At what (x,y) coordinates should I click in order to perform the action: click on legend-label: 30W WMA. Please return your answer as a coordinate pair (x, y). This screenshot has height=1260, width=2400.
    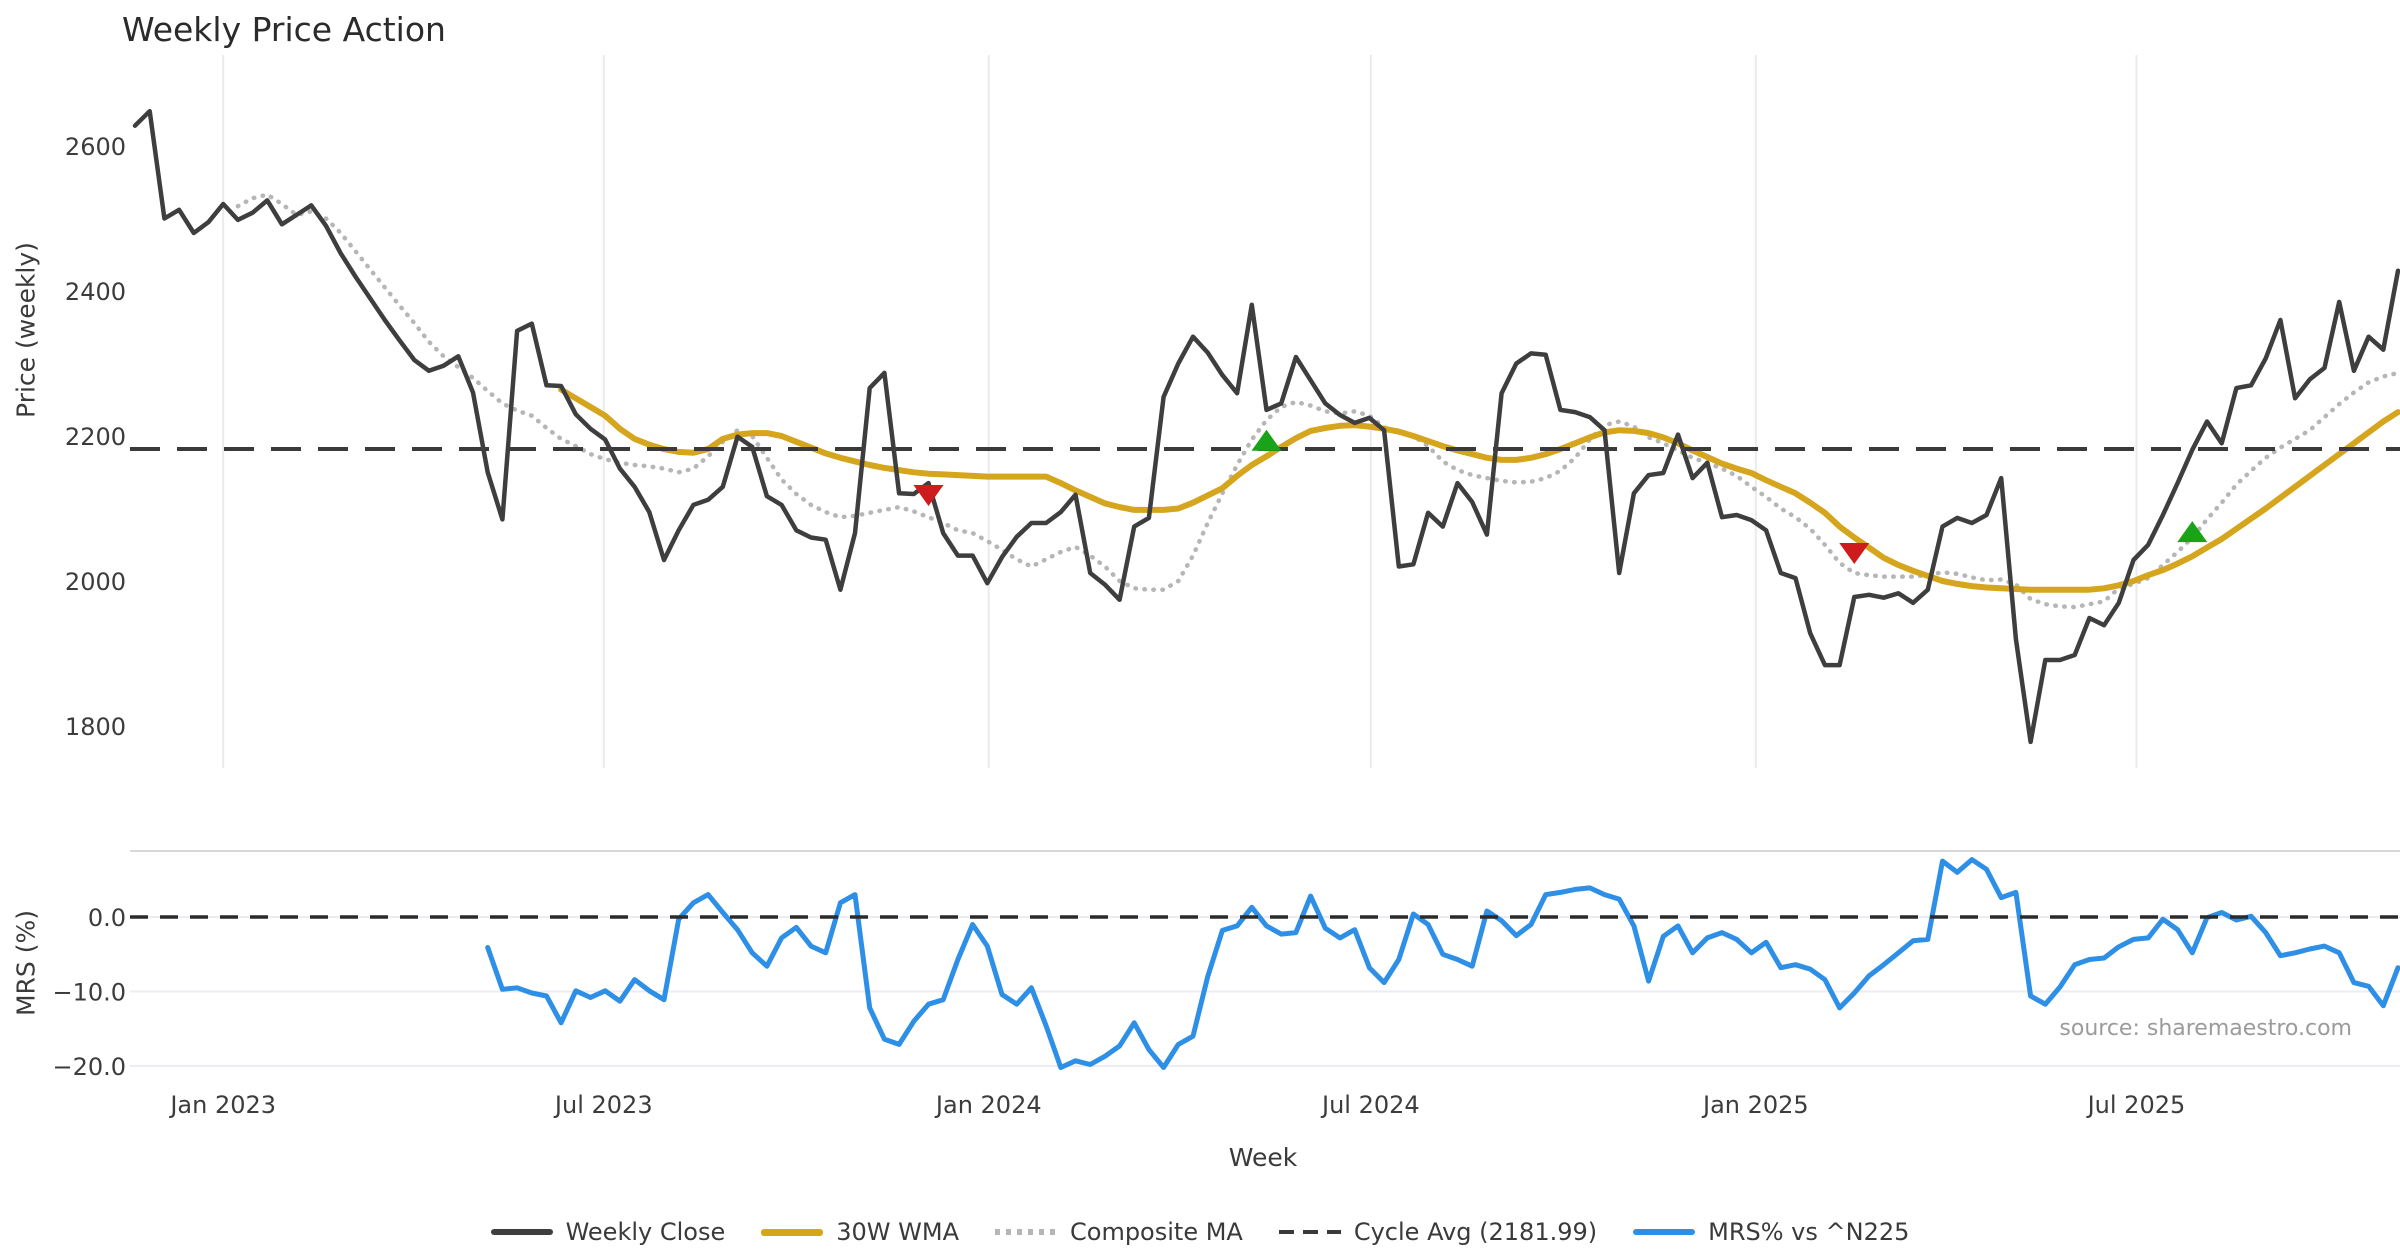
    Looking at the image, I should click on (897, 1232).